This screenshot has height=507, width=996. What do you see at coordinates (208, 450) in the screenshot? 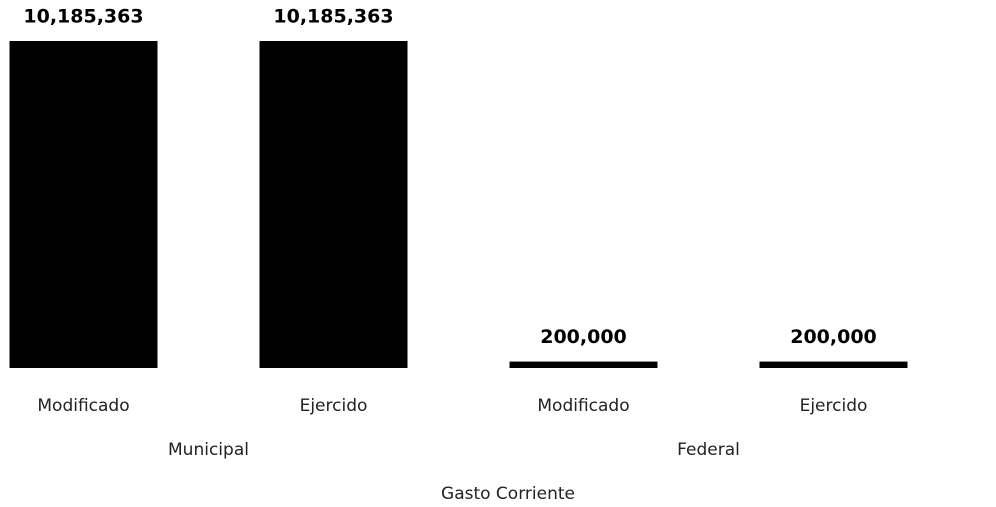
I see `group-label: Municipal` at bounding box center [208, 450].